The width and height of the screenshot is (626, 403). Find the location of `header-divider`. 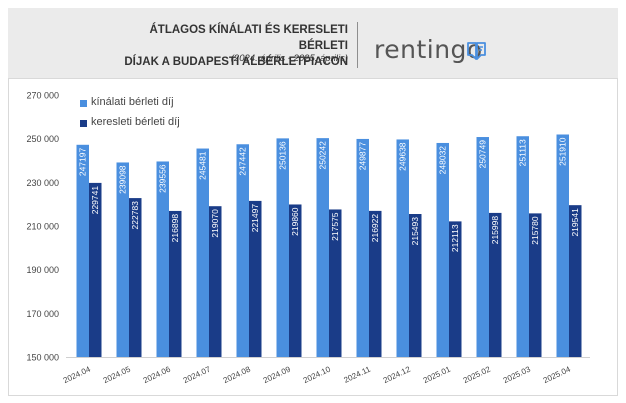

header-divider is located at coordinates (357, 45).